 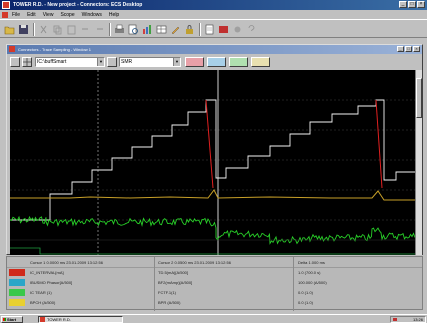 What do you see at coordinates (12, 49) in the screenshot?
I see `trace-window-icon` at bounding box center [12, 49].